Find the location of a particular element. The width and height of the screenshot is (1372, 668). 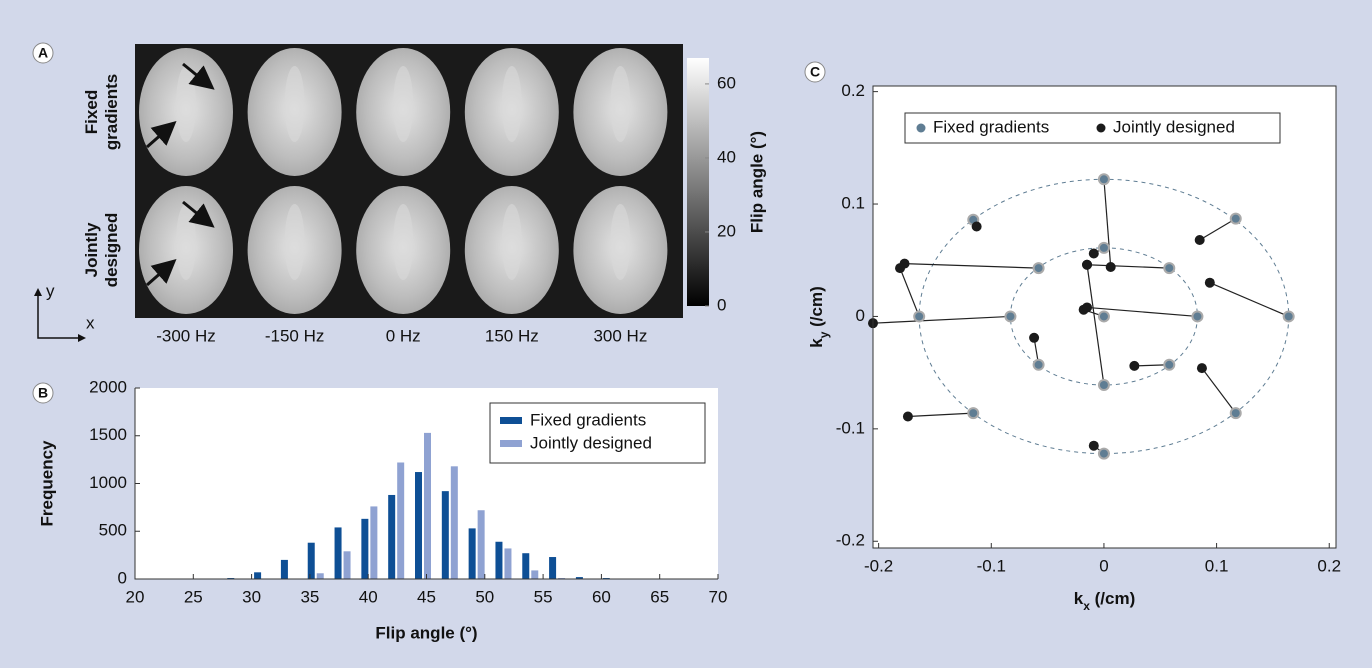

axis-glyph is located at coordinates (59, 315).